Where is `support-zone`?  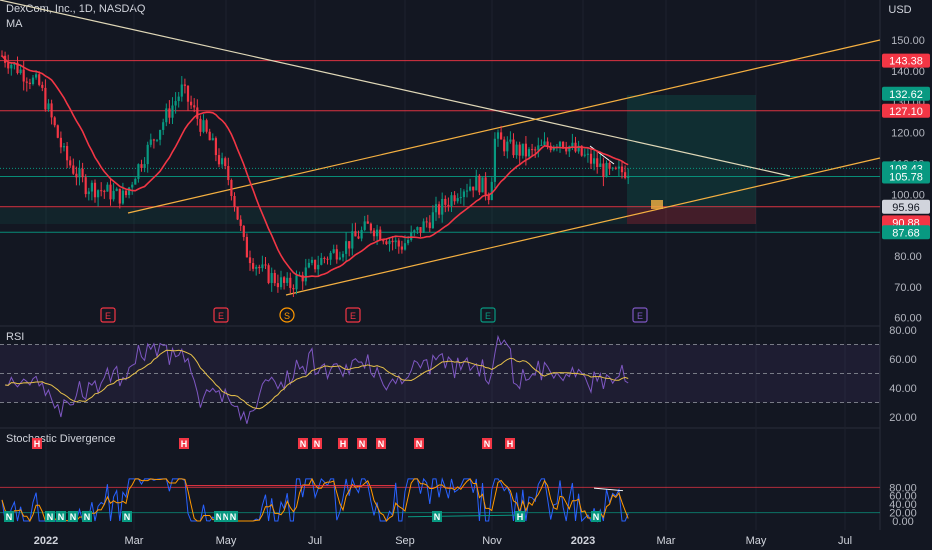
support-zone is located at coordinates (313, 216).